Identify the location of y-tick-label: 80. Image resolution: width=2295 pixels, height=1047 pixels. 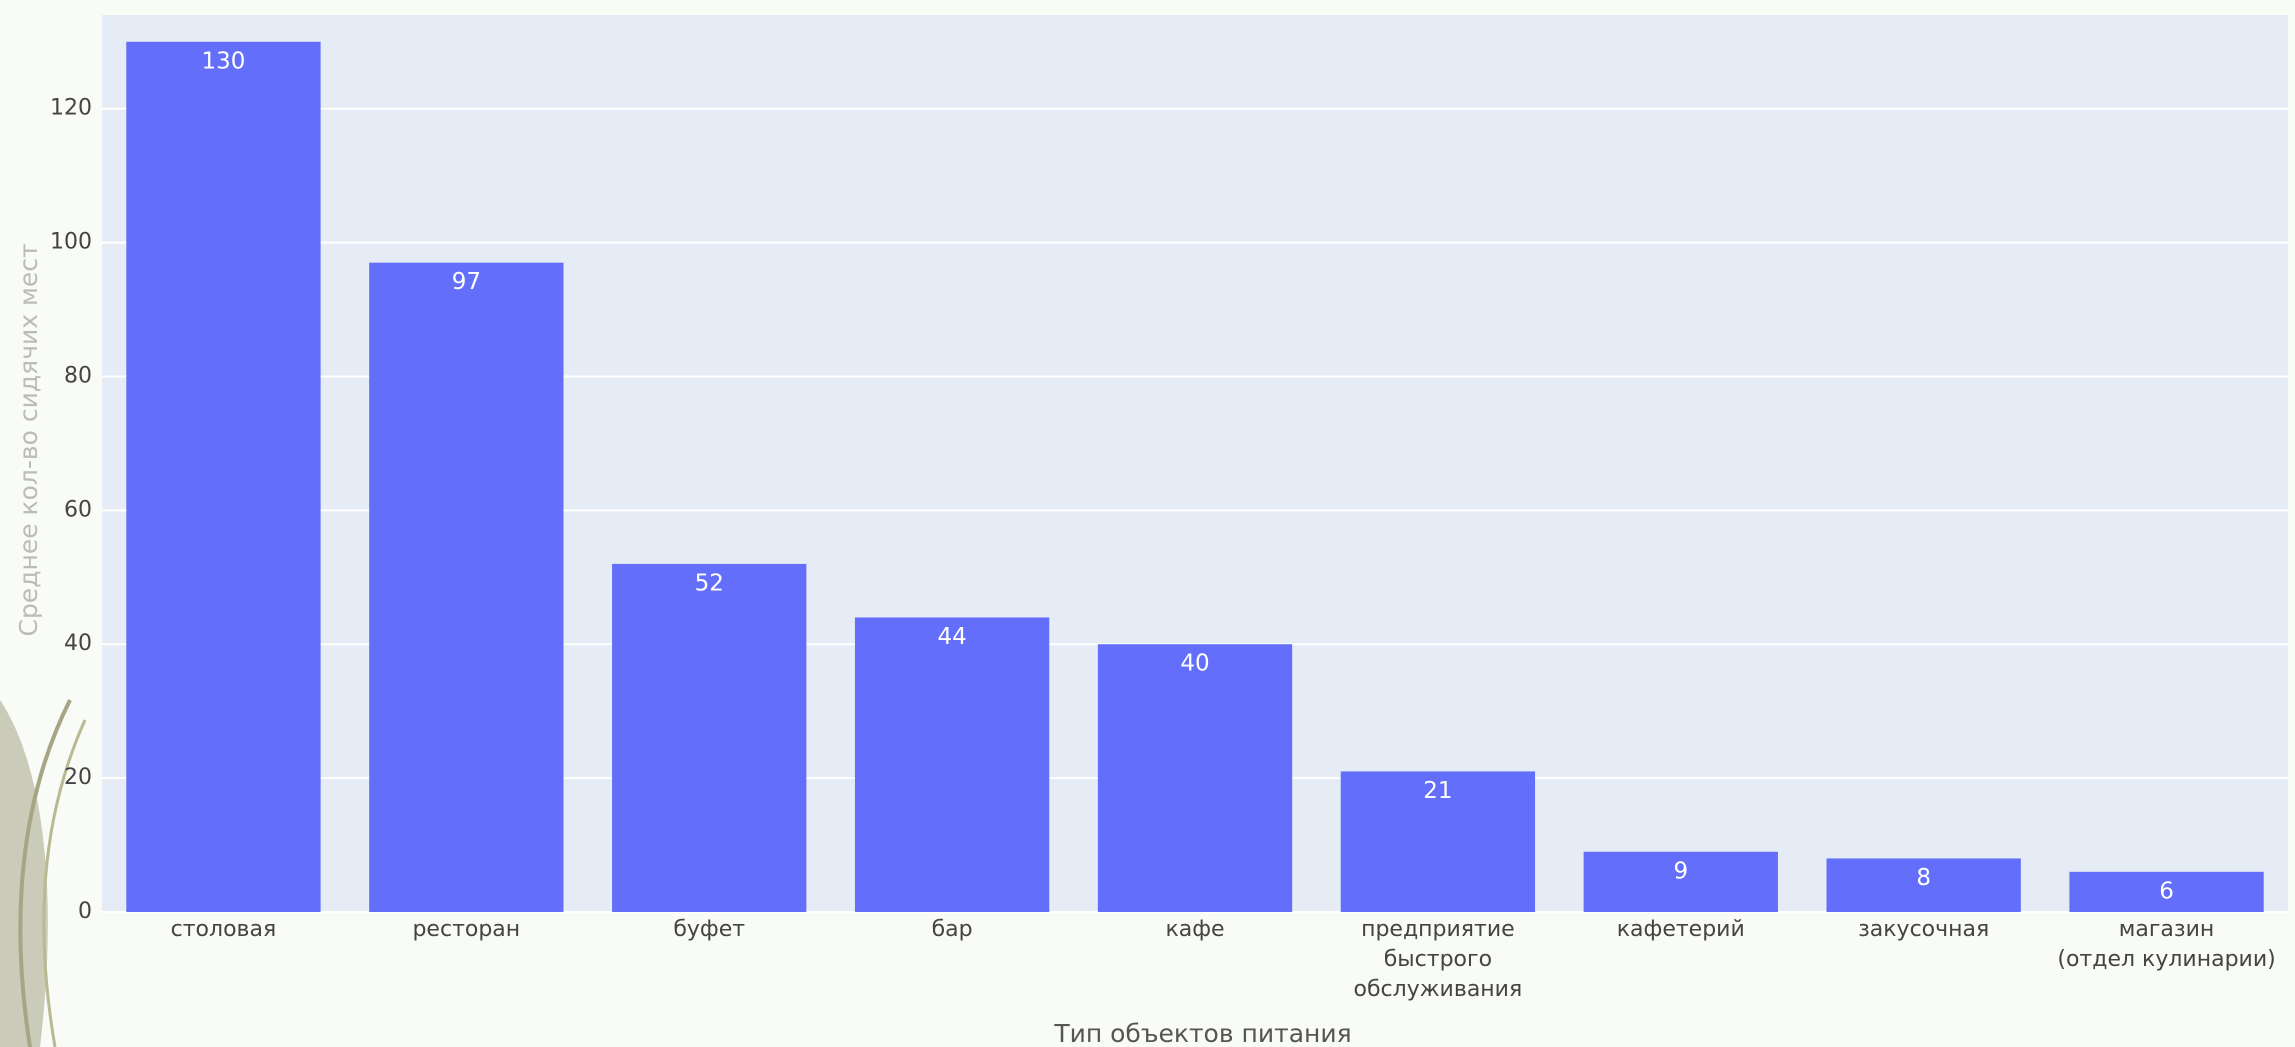
(78, 375).